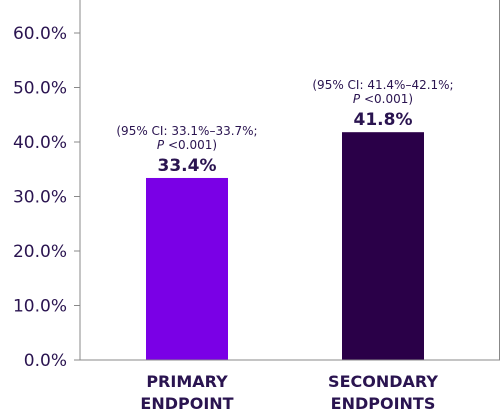  Describe the element at coordinates (186, 403) in the screenshot. I see `x-category-label: ENDPOINT` at that location.